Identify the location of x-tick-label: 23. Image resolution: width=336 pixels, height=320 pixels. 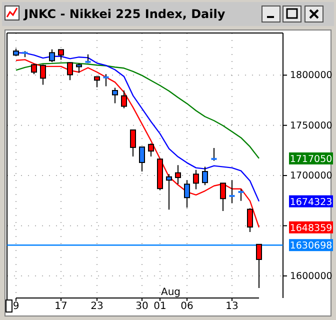
(97, 306).